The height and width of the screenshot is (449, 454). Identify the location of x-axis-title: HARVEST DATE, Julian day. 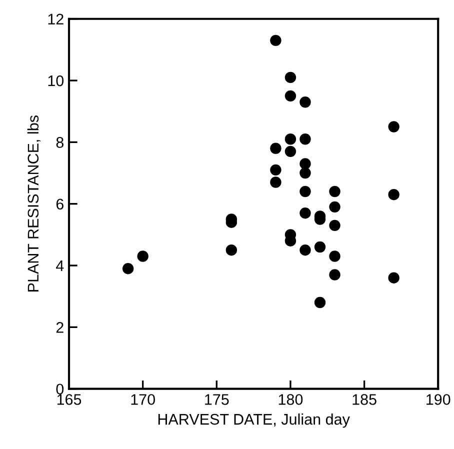
(254, 420).